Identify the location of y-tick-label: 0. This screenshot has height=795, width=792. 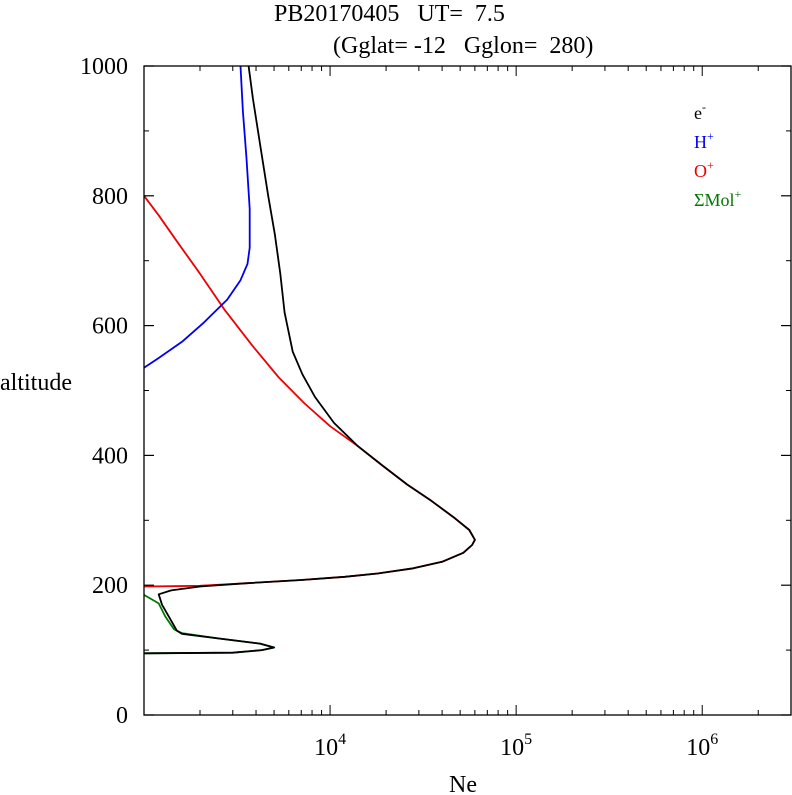
(122, 716).